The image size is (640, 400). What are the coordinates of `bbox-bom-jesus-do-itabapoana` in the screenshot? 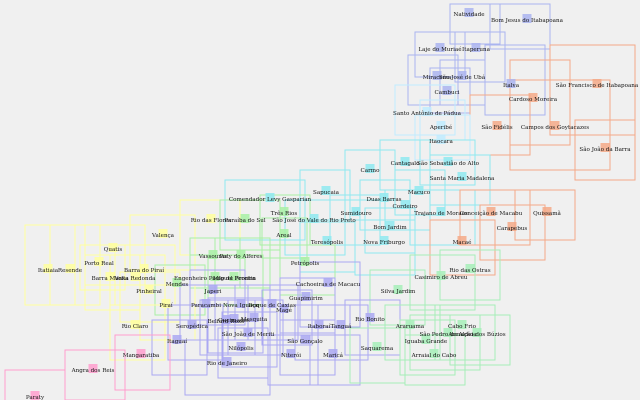 It's located at (520, 26).